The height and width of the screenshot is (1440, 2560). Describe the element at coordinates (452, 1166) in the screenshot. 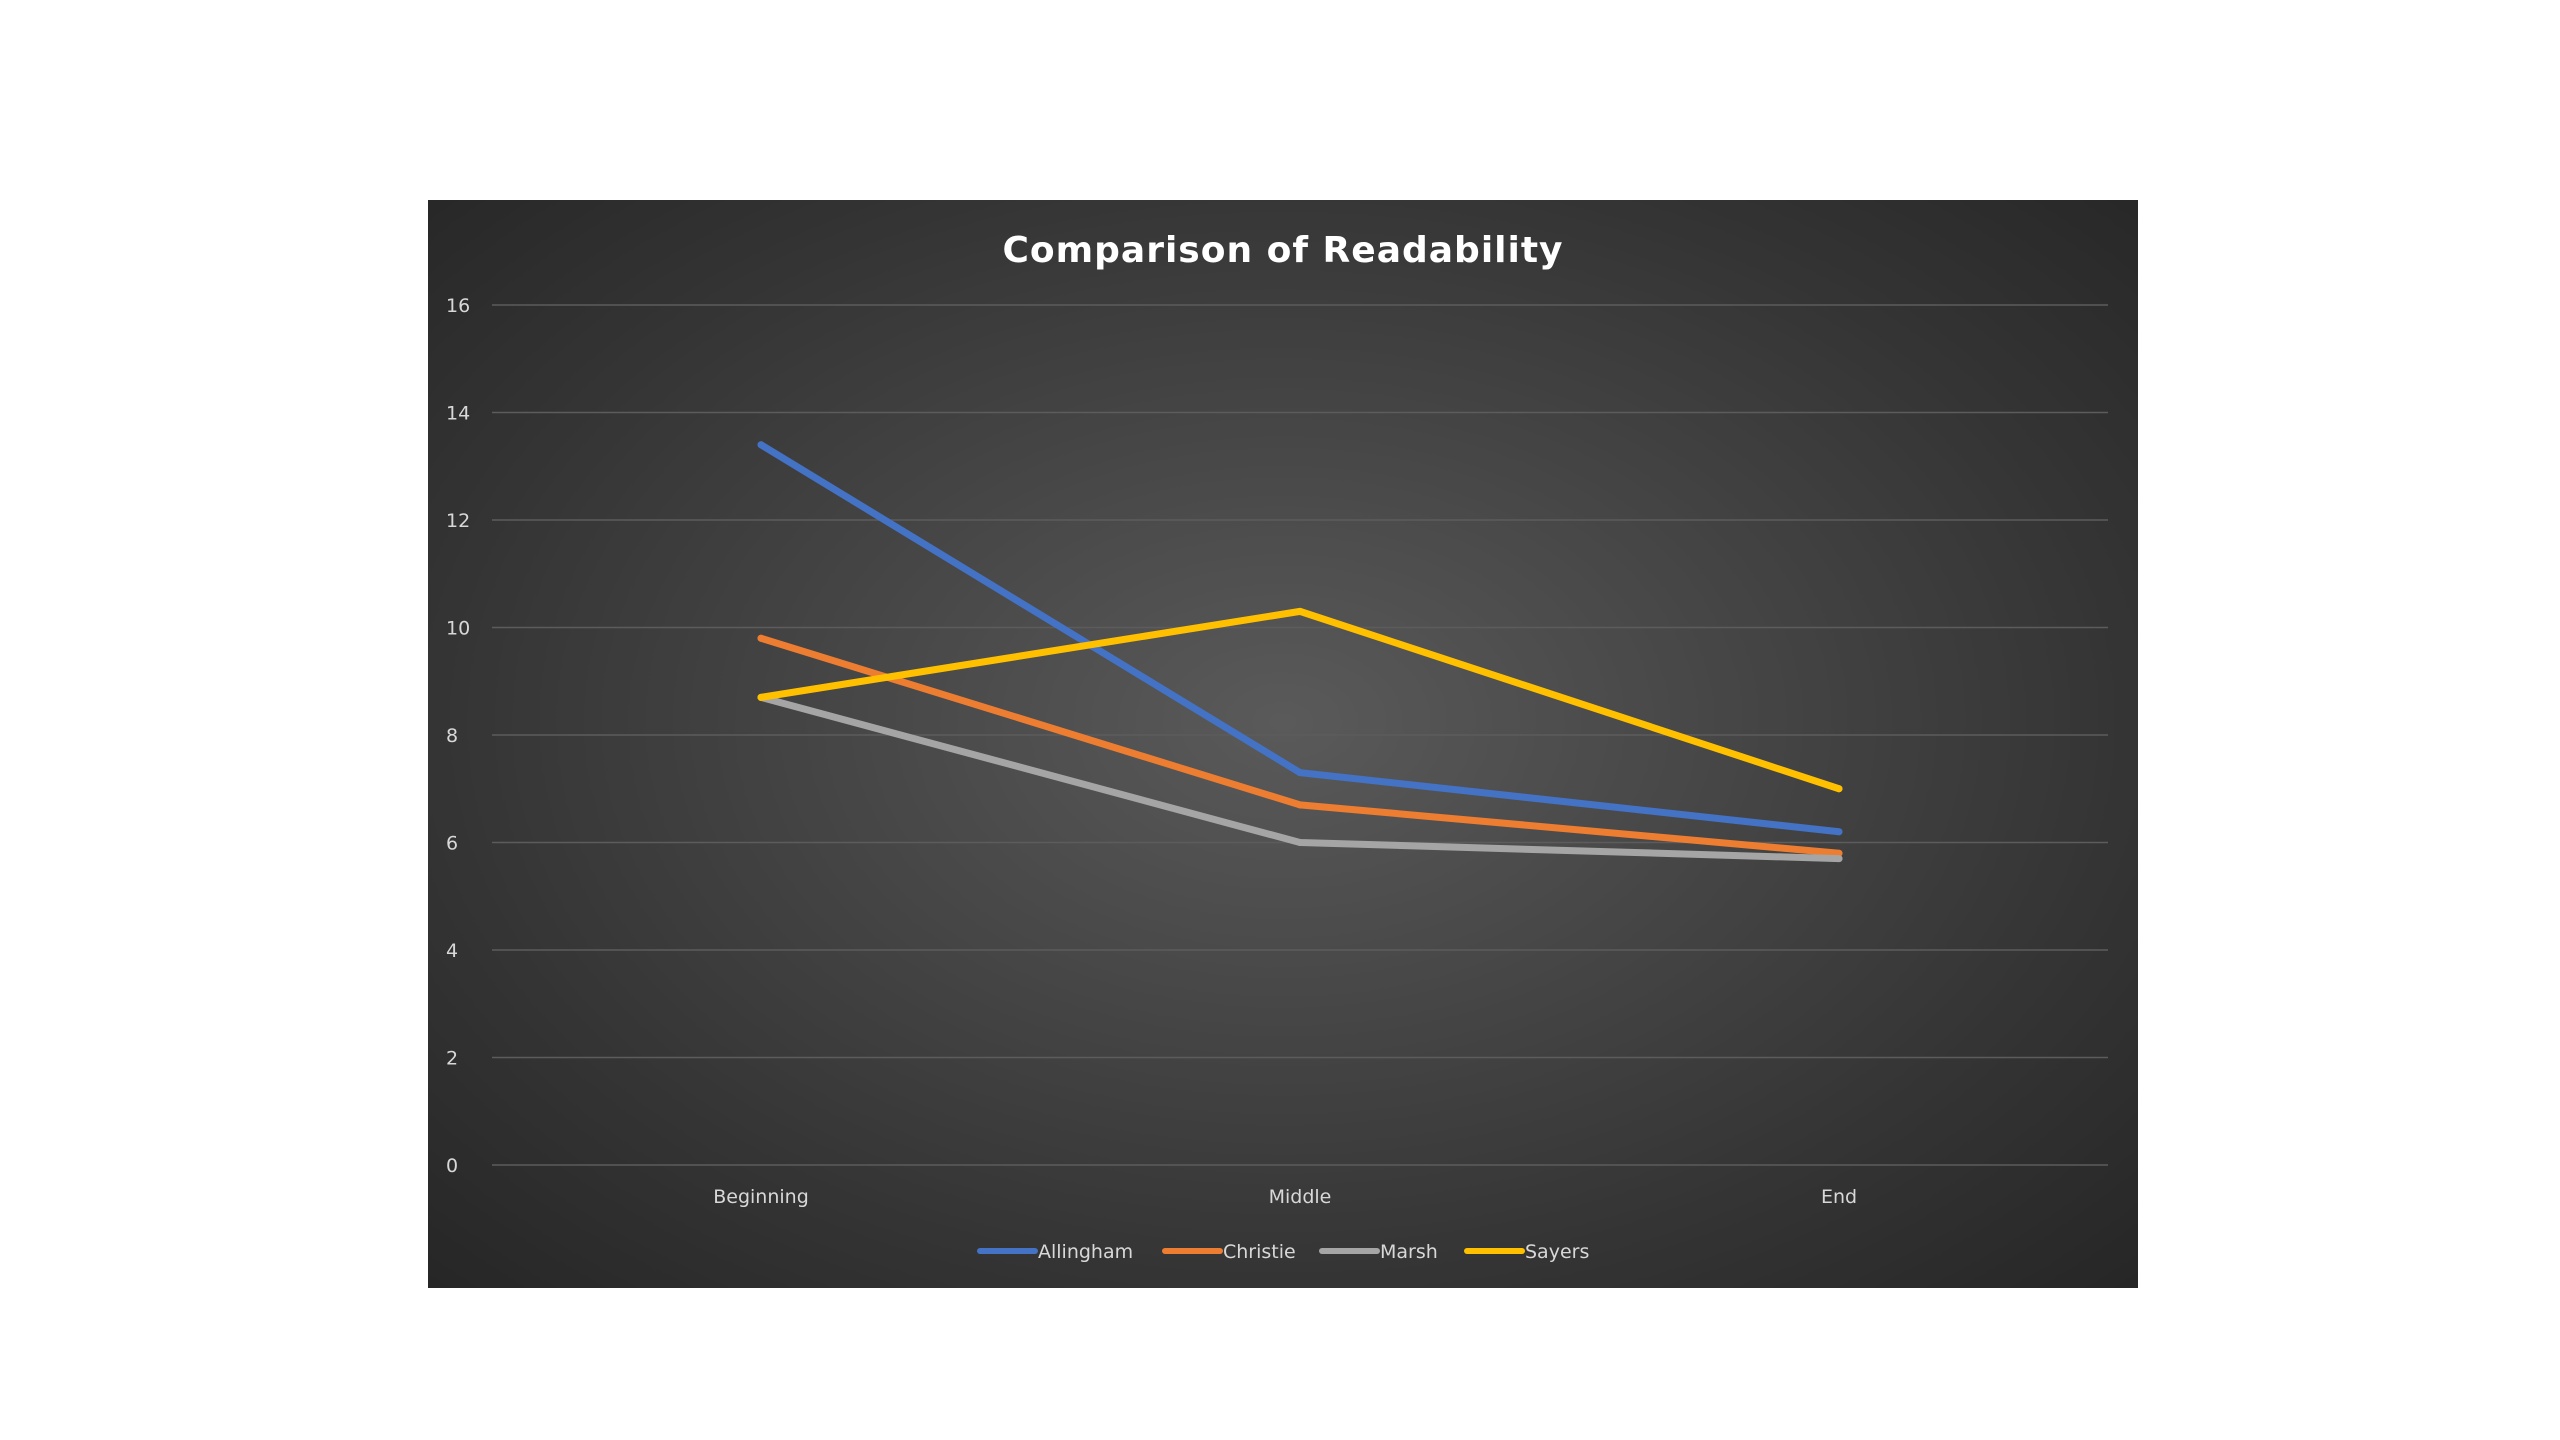

I see `y-tick-label: 0` at that location.